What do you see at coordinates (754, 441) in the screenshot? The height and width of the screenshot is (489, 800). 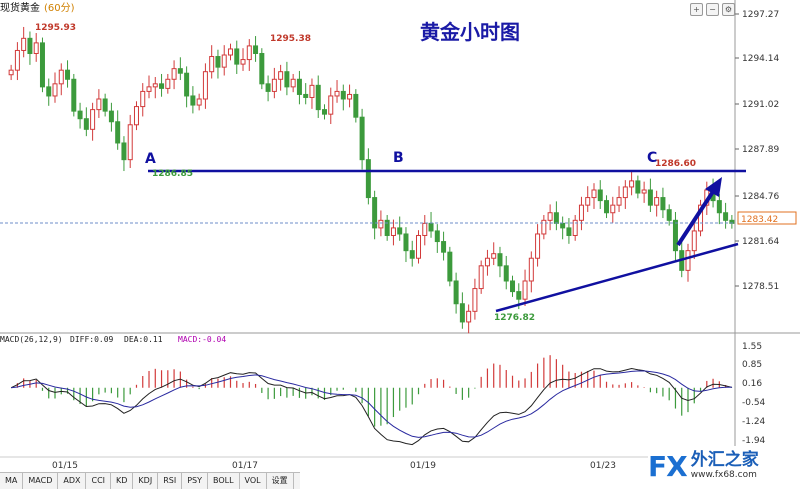 I see `macd-tick-label: -1.94` at bounding box center [754, 441].